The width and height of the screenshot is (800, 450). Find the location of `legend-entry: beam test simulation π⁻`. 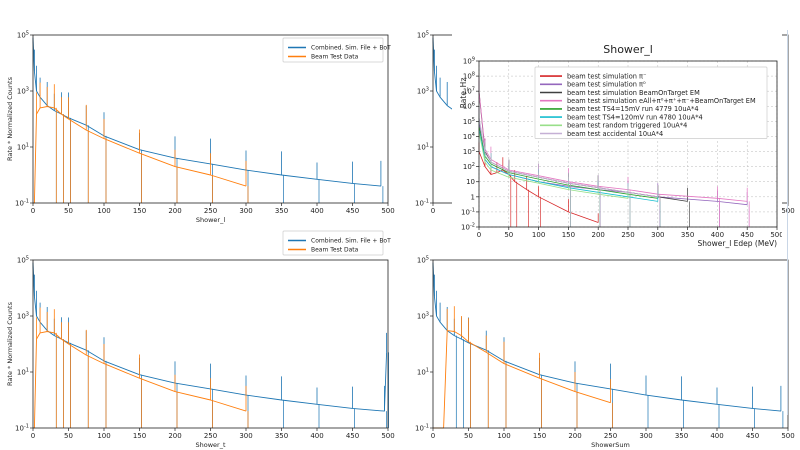

legend-entry: beam test simulation π⁻ is located at coordinates (607, 76).